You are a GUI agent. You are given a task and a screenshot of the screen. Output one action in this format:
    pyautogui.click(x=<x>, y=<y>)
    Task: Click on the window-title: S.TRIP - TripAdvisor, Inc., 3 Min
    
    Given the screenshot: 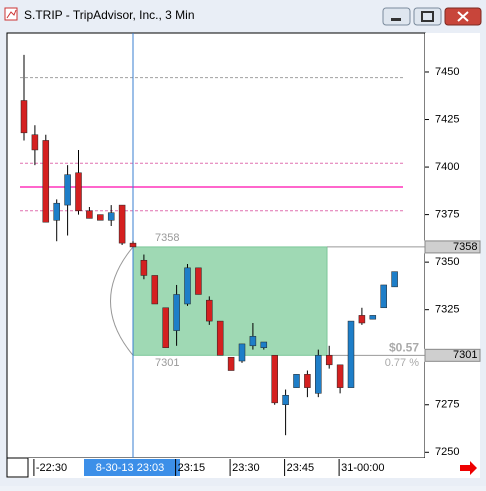 What is the action you would take?
    pyautogui.click(x=109, y=15)
    